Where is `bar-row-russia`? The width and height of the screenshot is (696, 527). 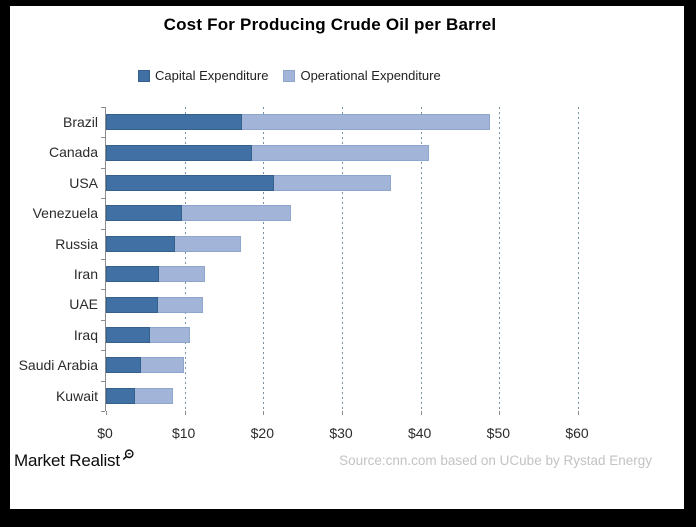
bar-row-russia is located at coordinates (174, 243).